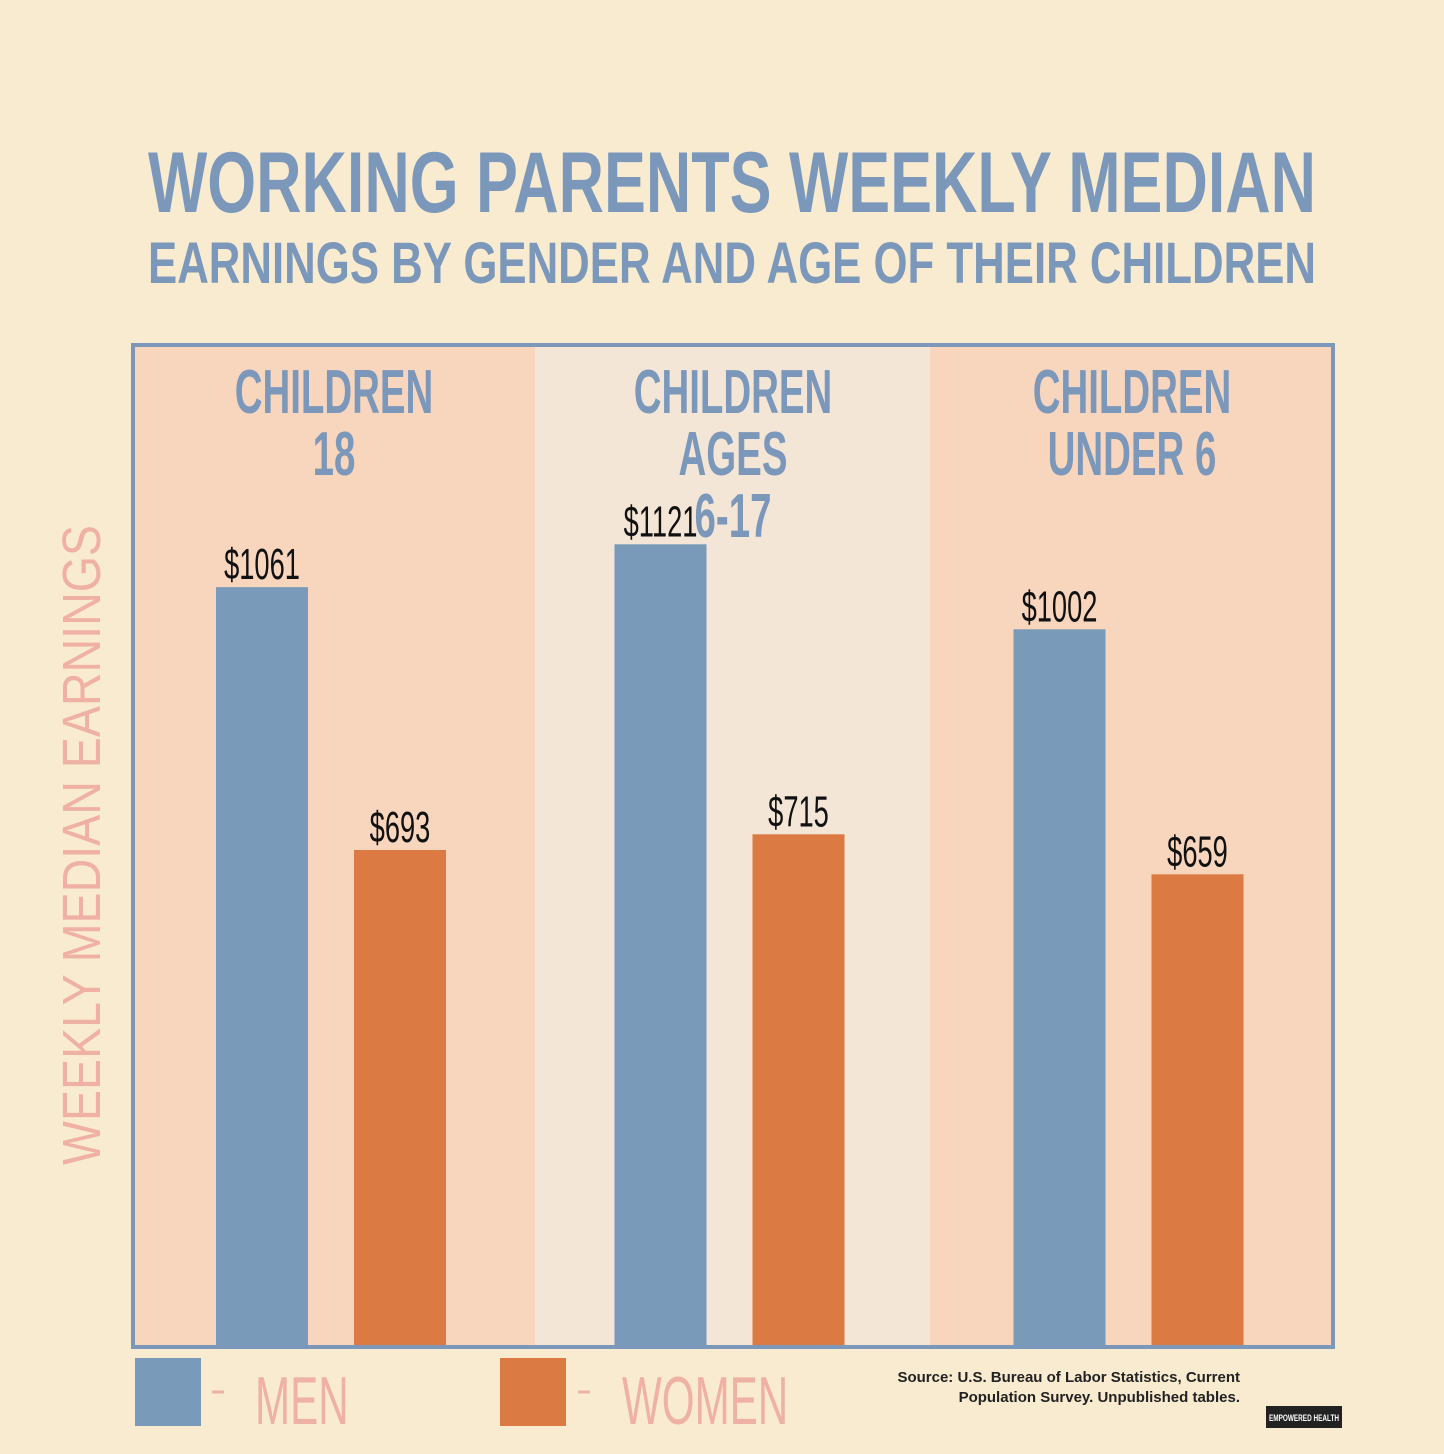  What do you see at coordinates (82, 845) in the screenshot?
I see `y-axis-label: WEEKLY MEDIAN EARNINGS` at bounding box center [82, 845].